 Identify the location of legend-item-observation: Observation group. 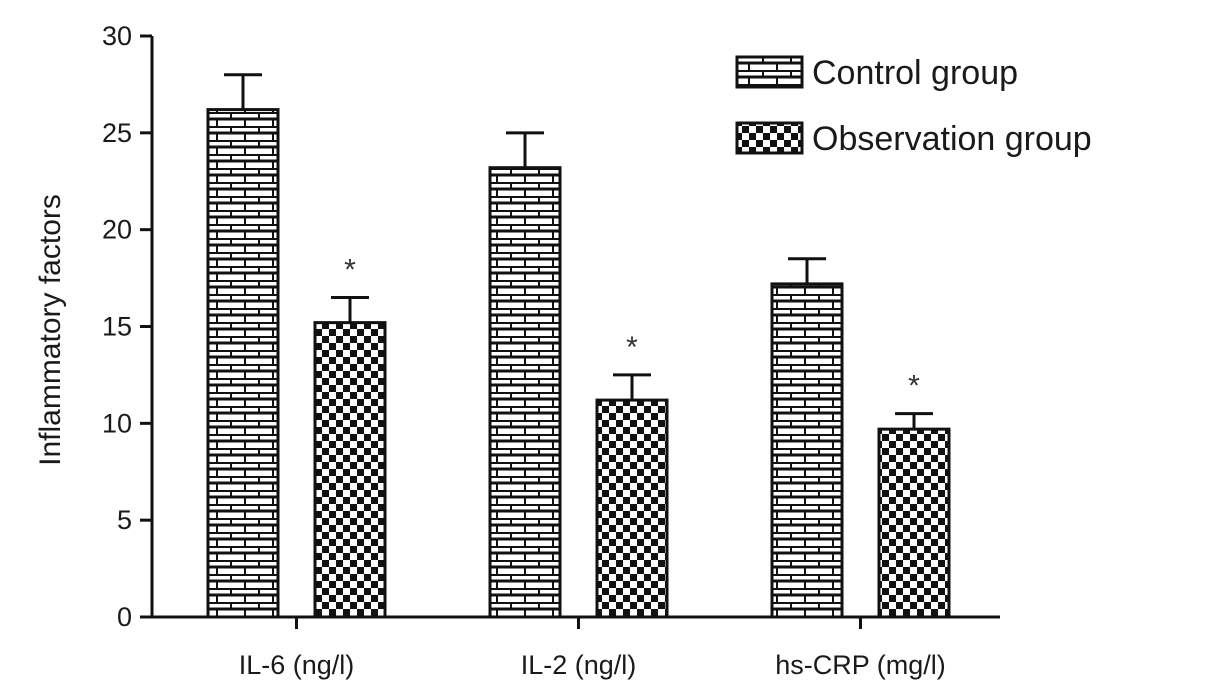
(913, 139).